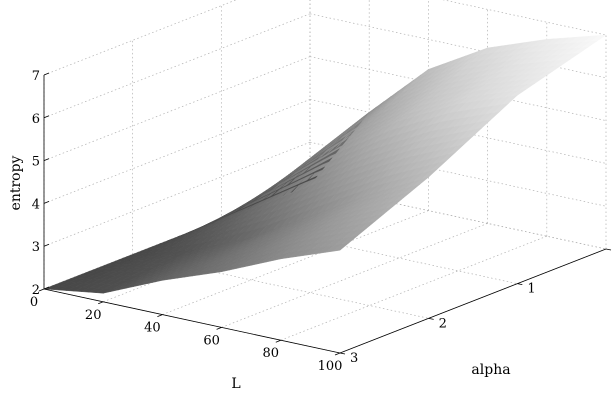  What do you see at coordinates (354, 358) in the screenshot?
I see `y-tick-label: 3` at bounding box center [354, 358].